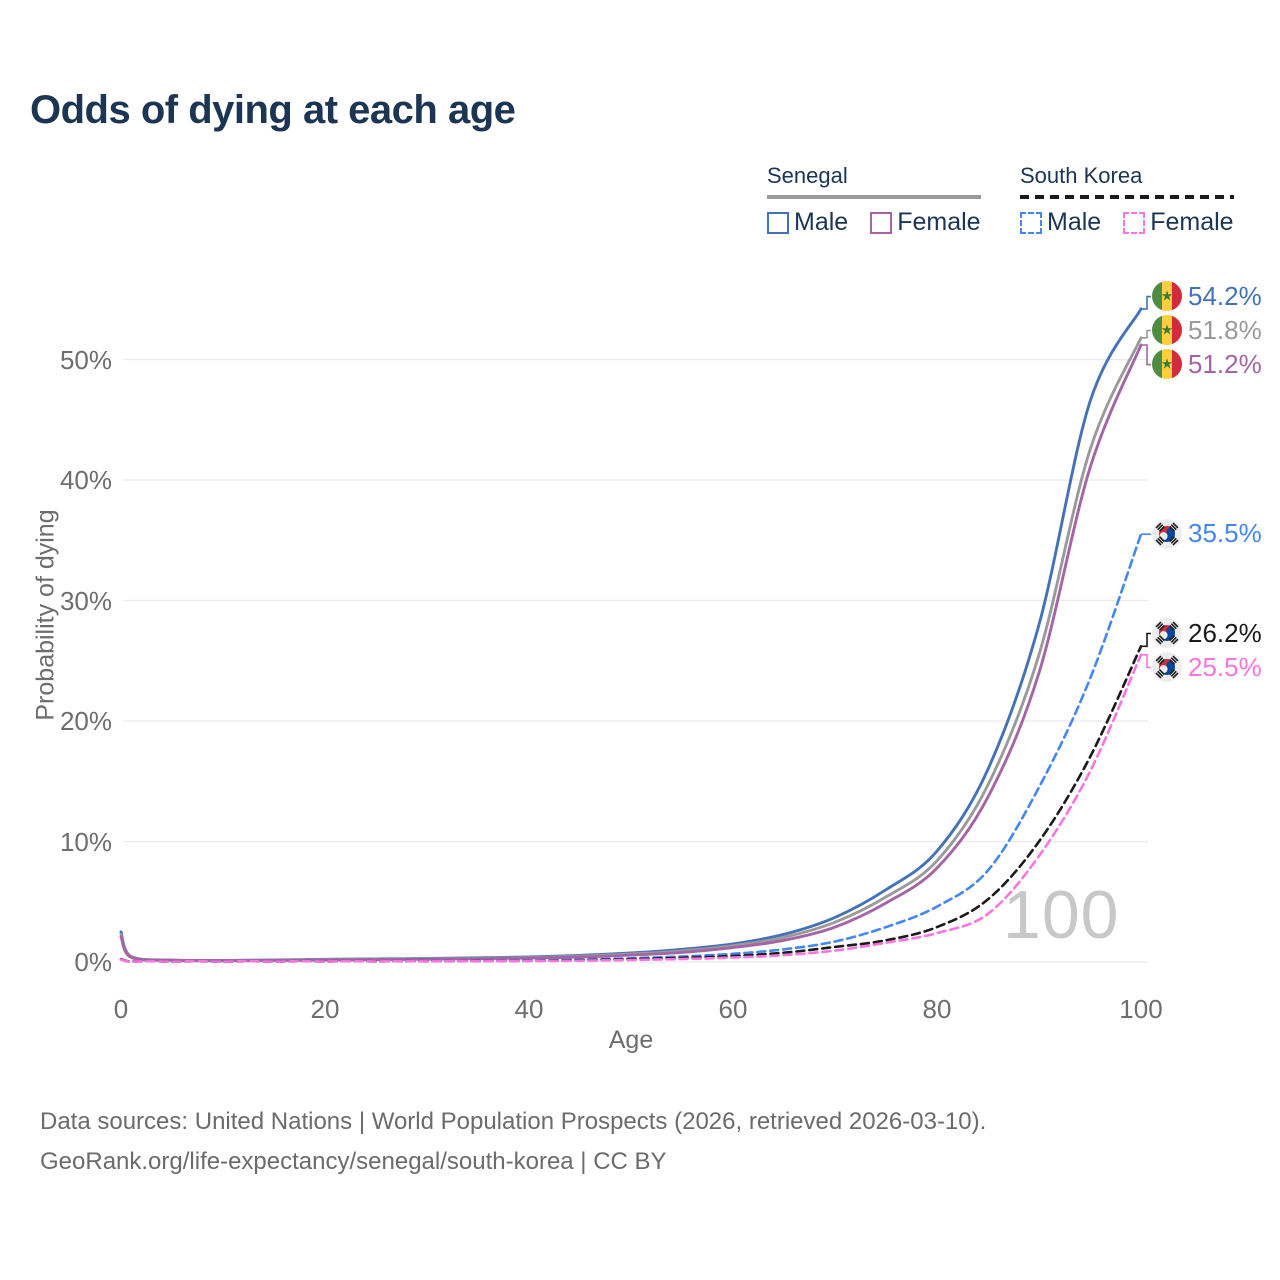 The height and width of the screenshot is (1280, 1280). Describe the element at coordinates (939, 222) in the screenshot. I see `legend-label-senegal-female: Female` at that location.